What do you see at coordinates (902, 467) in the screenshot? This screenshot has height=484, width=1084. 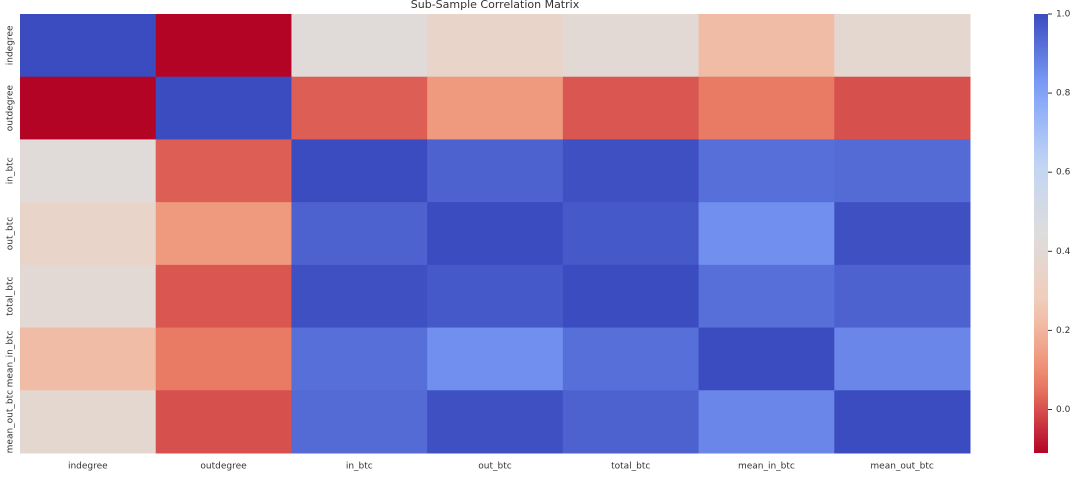 I see `x-tick-label: mean_out_btc` at bounding box center [902, 467].